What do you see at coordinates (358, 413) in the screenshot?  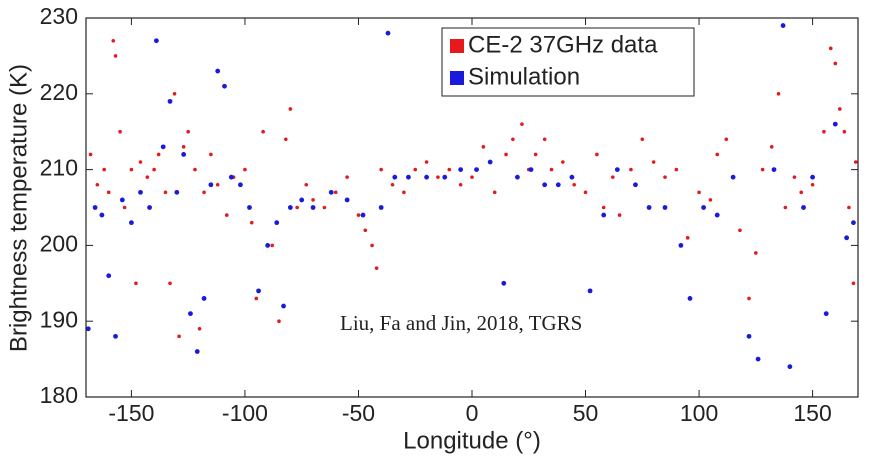 I see `x-tick-label: -50` at bounding box center [358, 413].